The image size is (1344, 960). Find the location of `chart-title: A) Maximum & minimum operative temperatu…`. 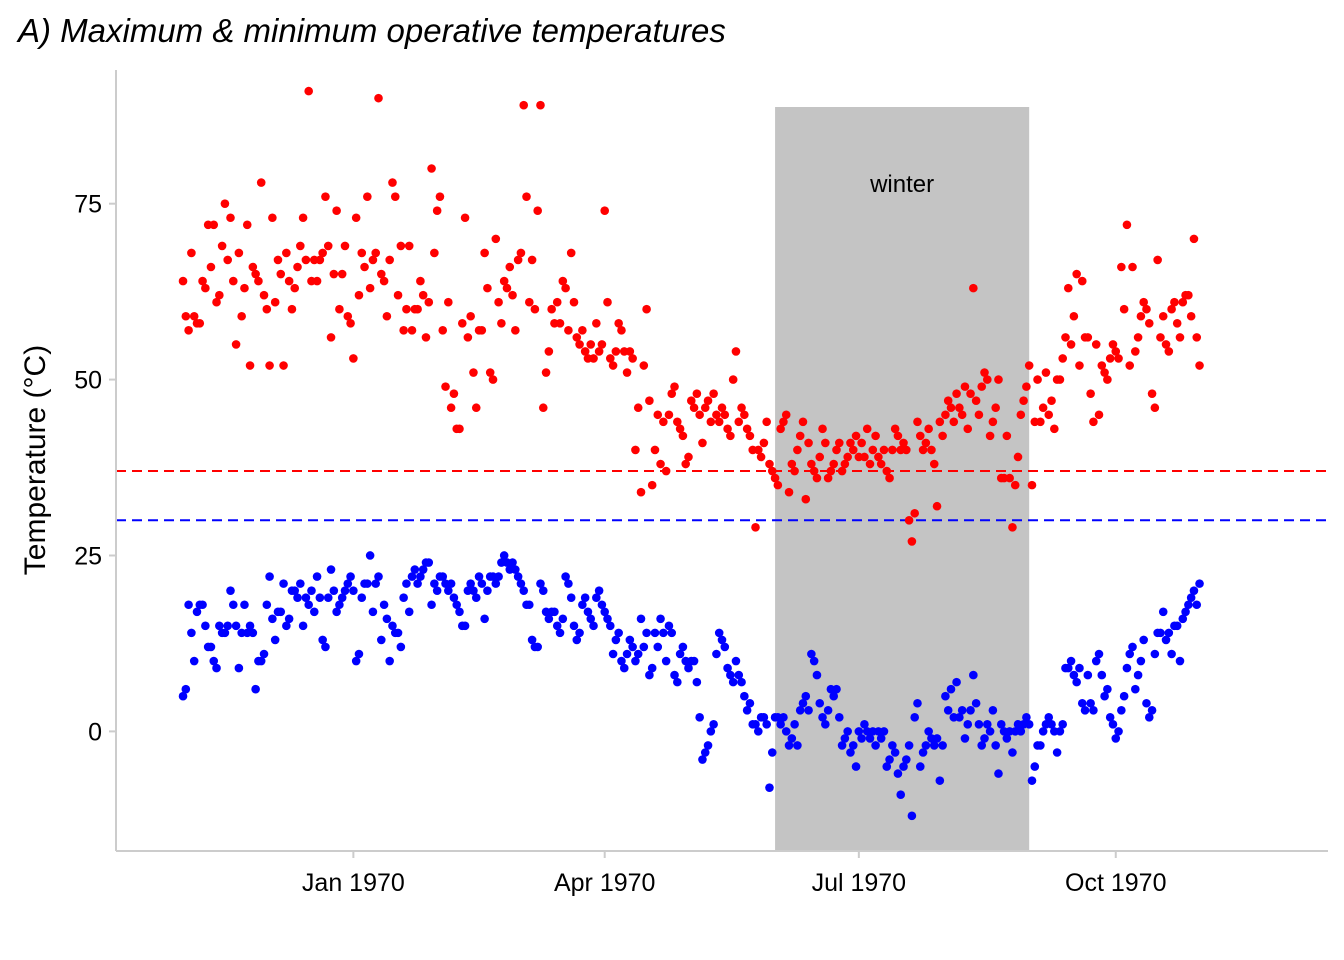

chart-title: A) Maximum & minimum operative temperatu… is located at coordinates (372, 30).